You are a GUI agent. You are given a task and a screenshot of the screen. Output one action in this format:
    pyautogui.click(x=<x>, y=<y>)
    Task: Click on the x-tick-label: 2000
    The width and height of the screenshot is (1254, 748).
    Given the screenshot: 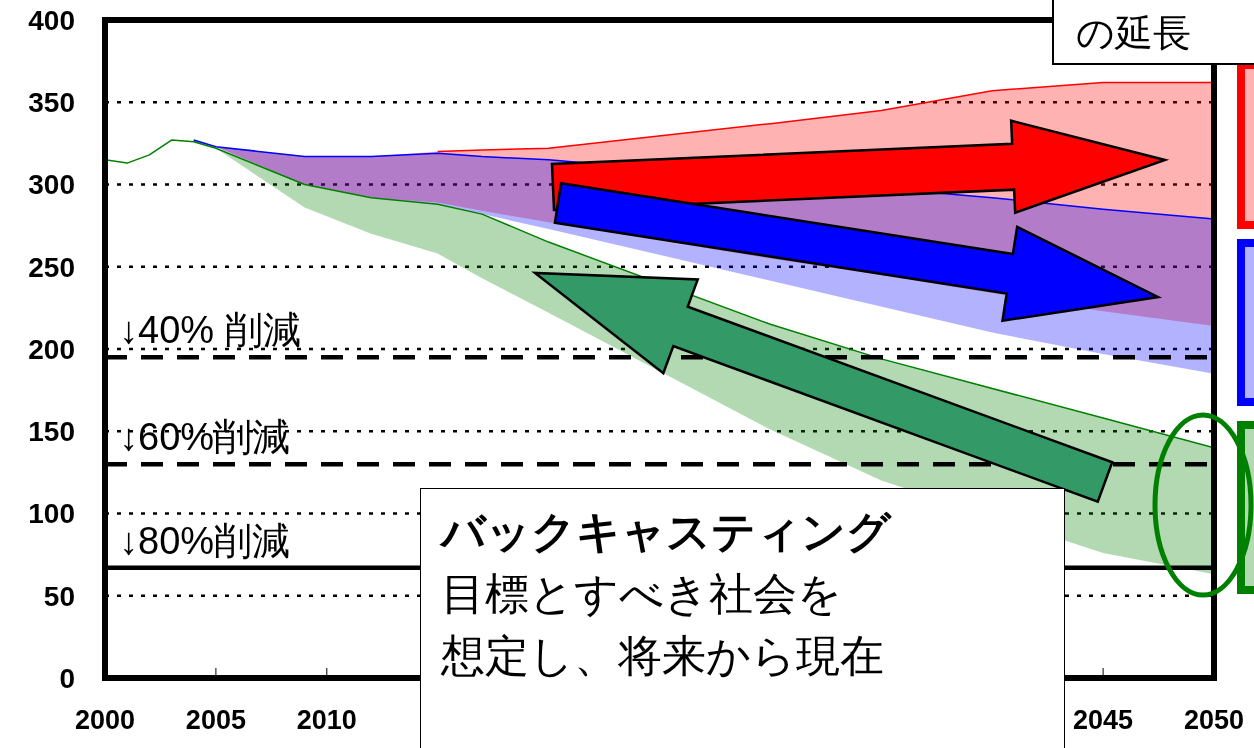 What is the action you would take?
    pyautogui.click(x=105, y=720)
    